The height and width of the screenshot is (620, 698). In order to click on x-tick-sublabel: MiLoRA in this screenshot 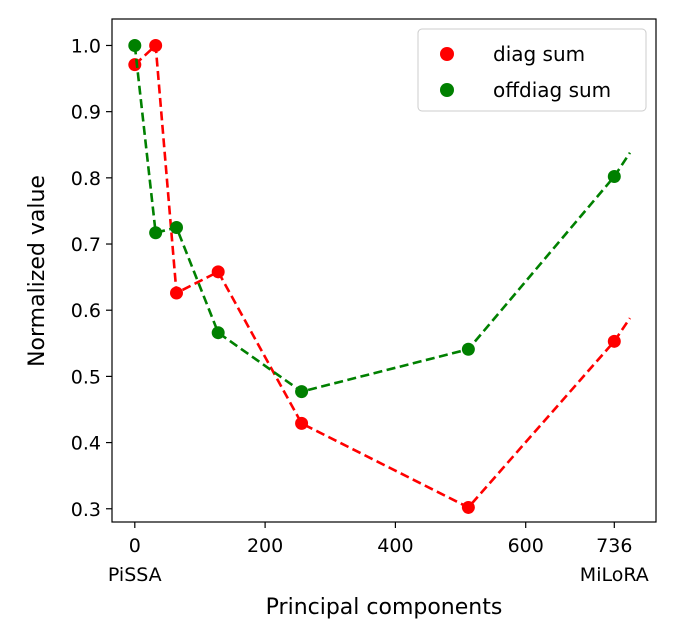, I will do `click(614, 575)`.